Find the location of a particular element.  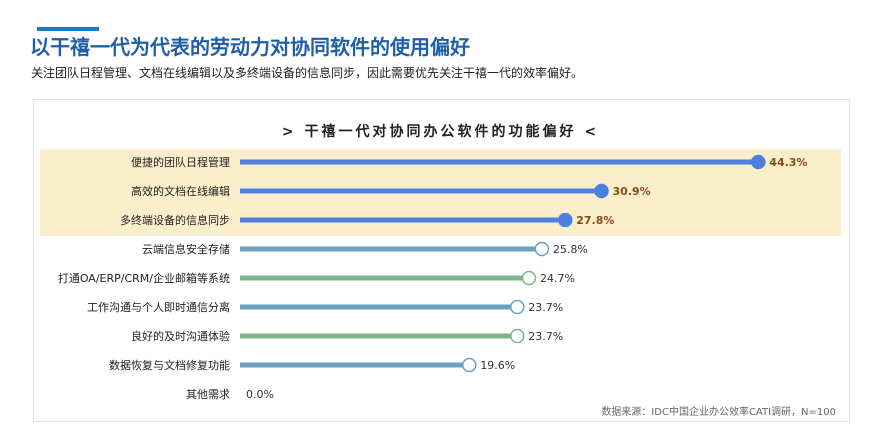

value-label: 27.8% is located at coordinates (595, 220).